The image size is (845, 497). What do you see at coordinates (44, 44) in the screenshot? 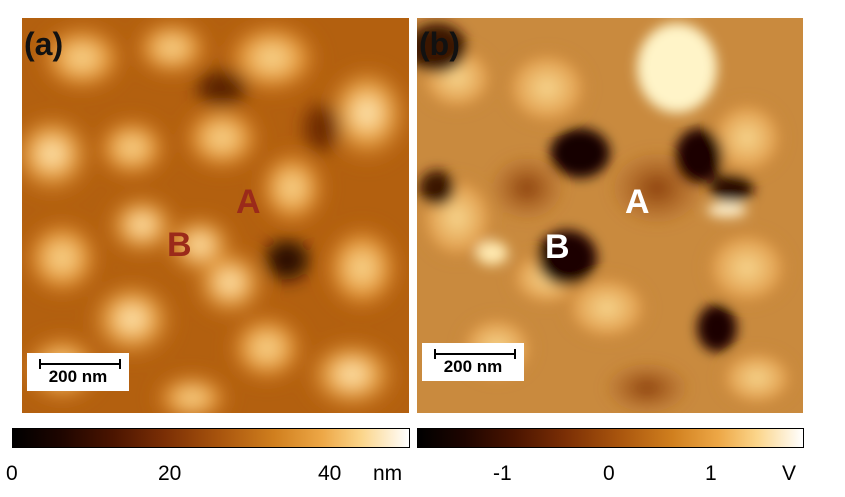
I see `panel-a-label: (a)` at bounding box center [44, 44].